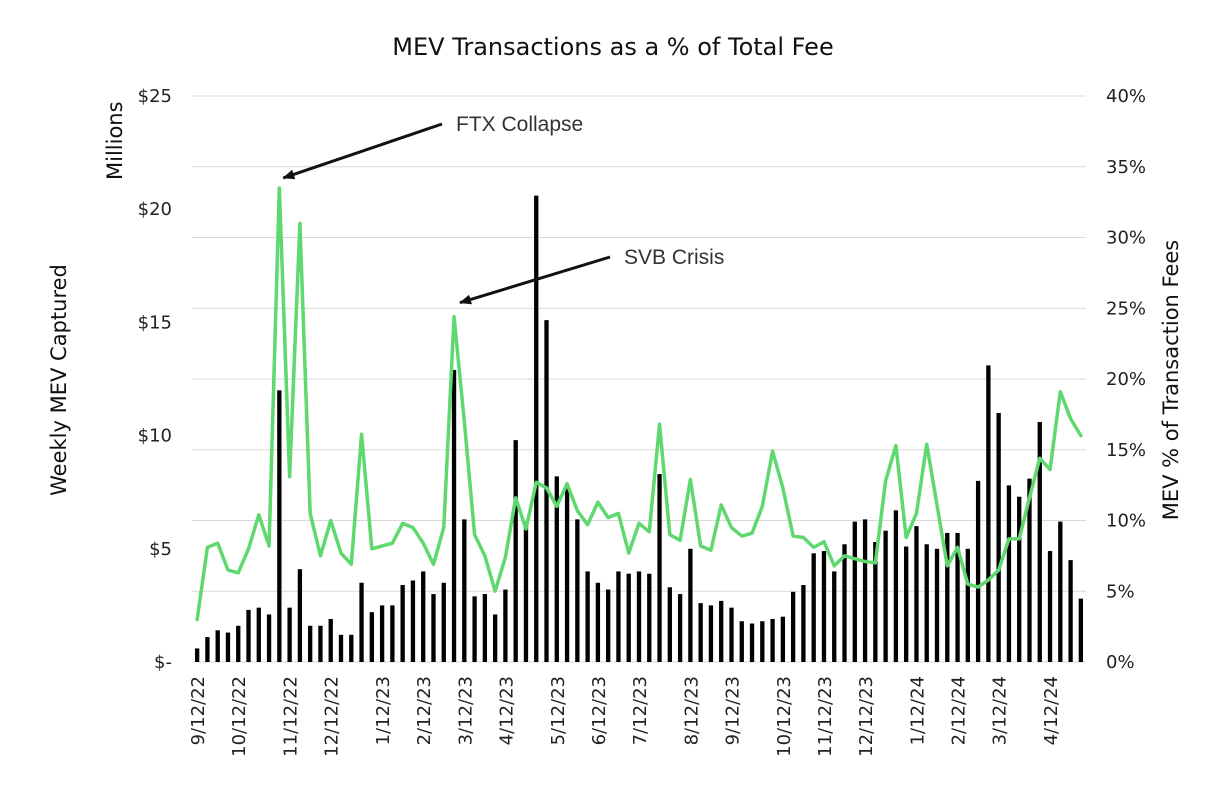 The width and height of the screenshot is (1226, 800). I want to click on left-tick-label: $15, so click(155, 322).